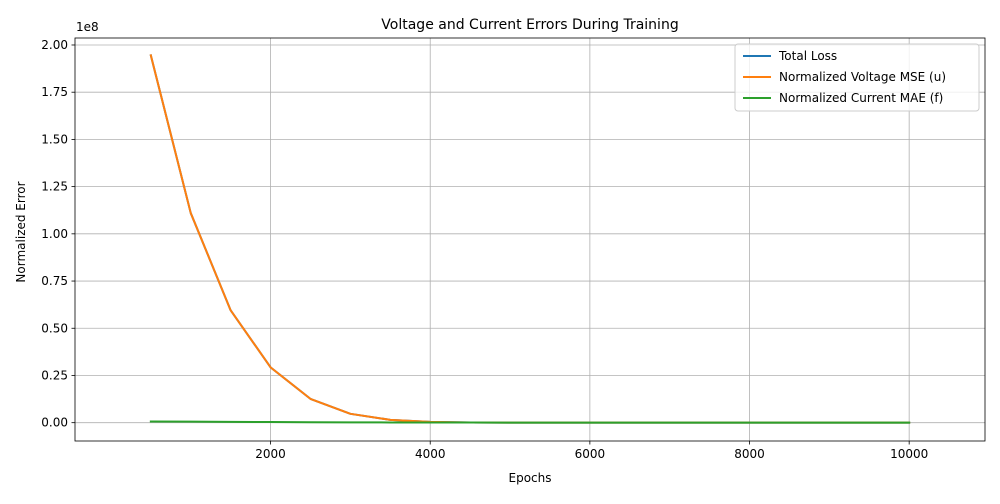  Describe the element at coordinates (862, 77) in the screenshot. I see `legend-label: Normalized Voltage MSE (u)` at that location.